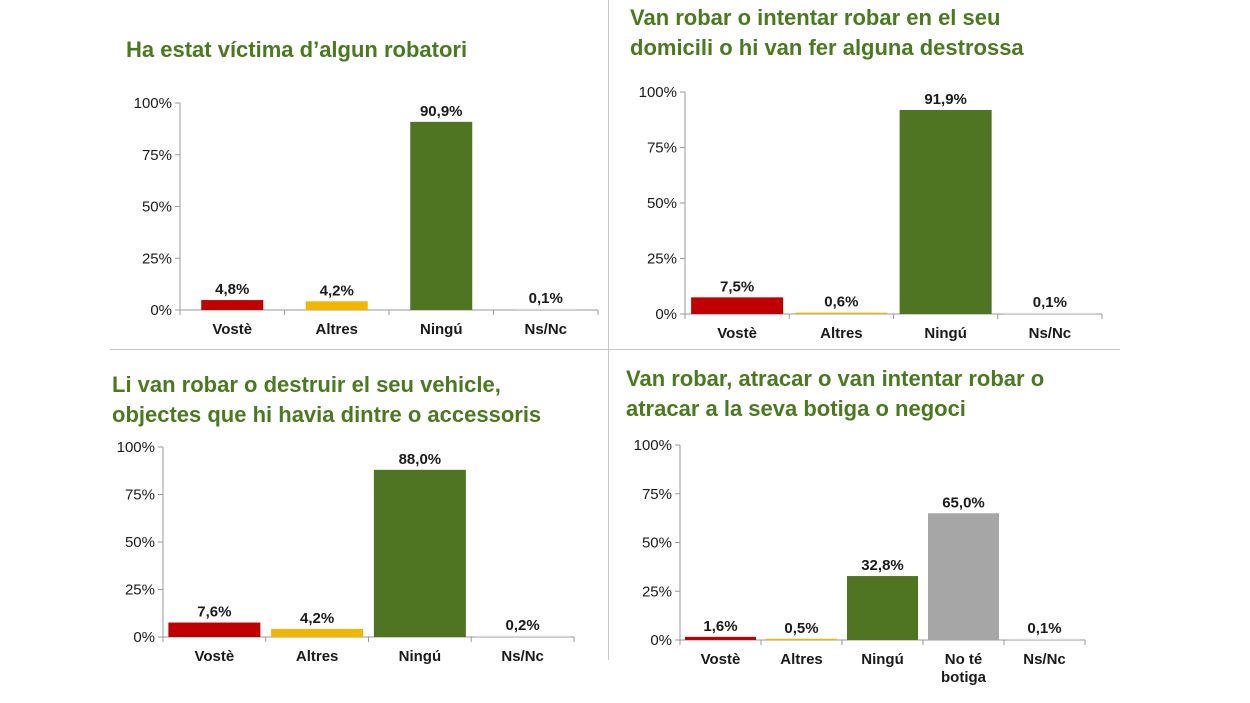 Image resolution: width=1250 pixels, height=703 pixels. Describe the element at coordinates (657, 543) in the screenshot. I see `chart-4-y-tick-label: 50%` at that location.